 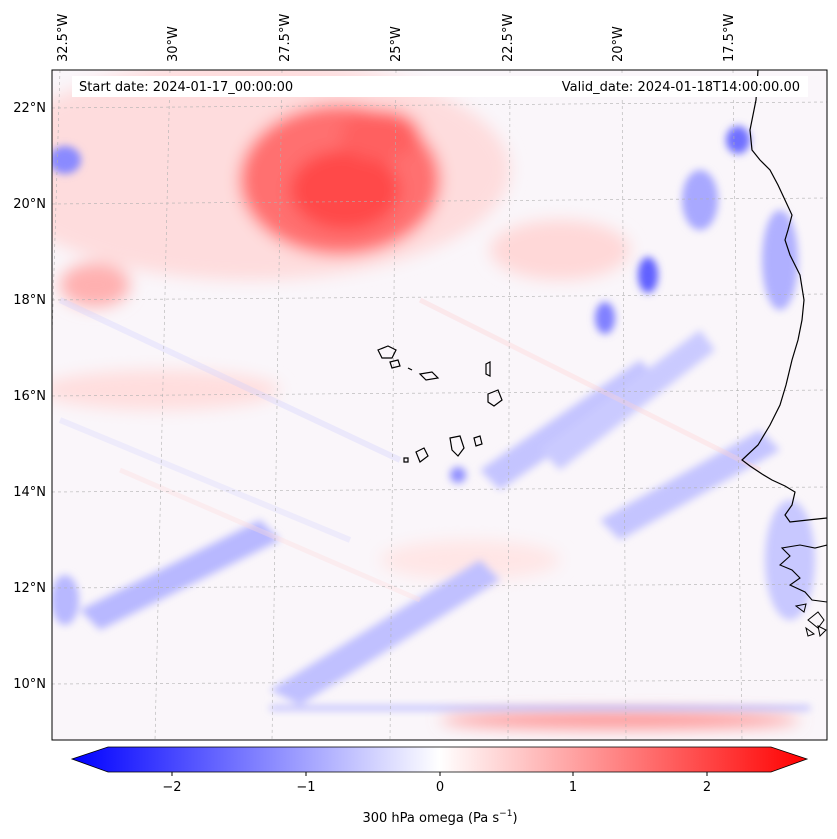 I want to click on colorbar-tick-label: 1, so click(x=573, y=787).